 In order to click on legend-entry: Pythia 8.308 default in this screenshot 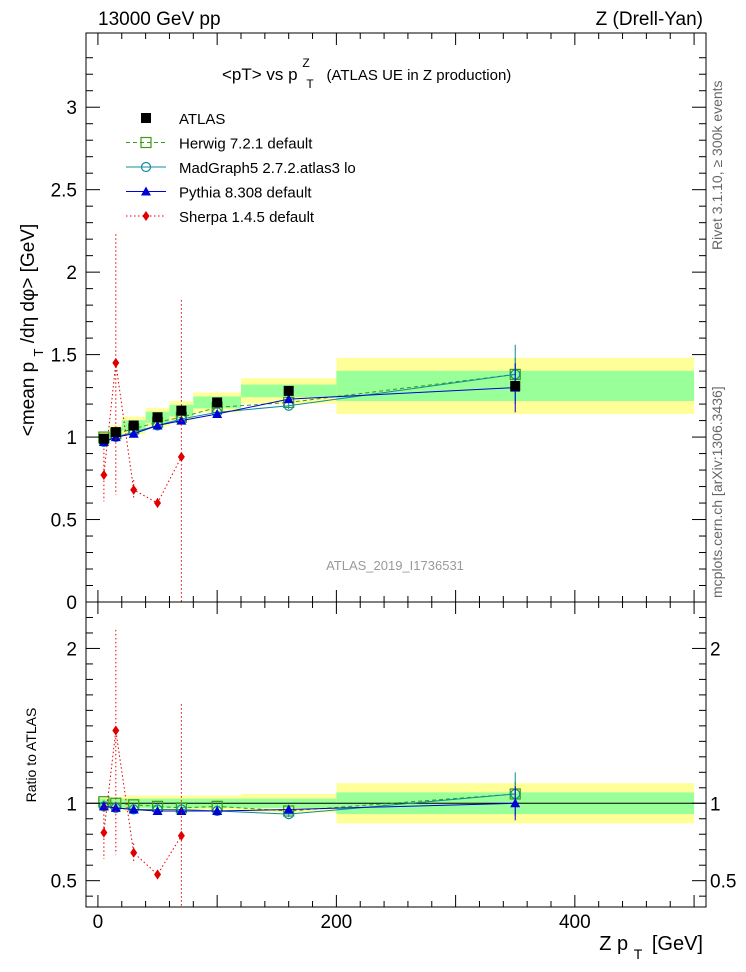, I will do `click(219, 193)`.